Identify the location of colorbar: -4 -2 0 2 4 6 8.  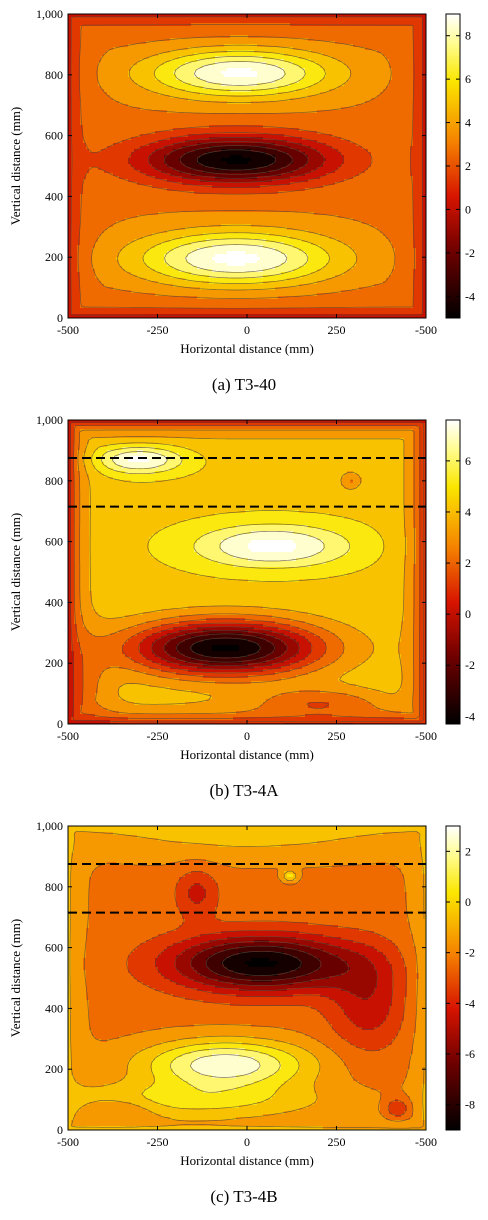
(460, 166).